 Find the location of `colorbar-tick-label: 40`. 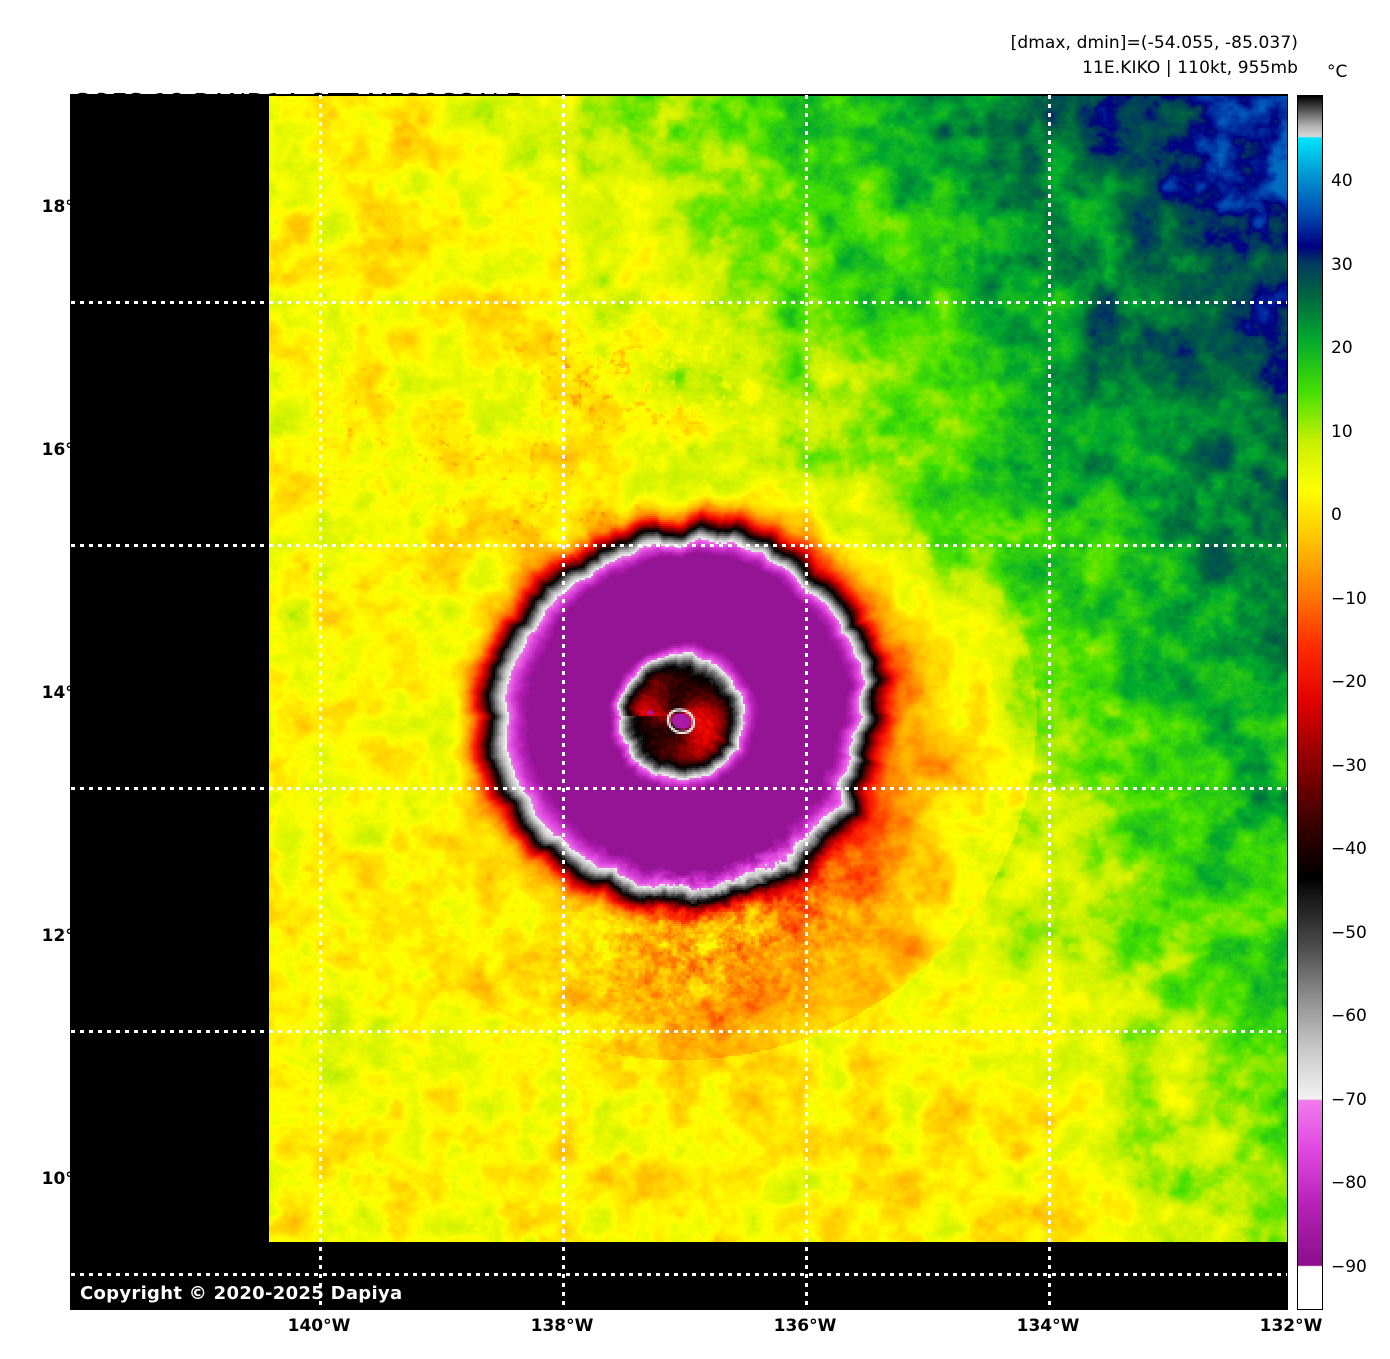

colorbar-tick-label: 40 is located at coordinates (1342, 181).